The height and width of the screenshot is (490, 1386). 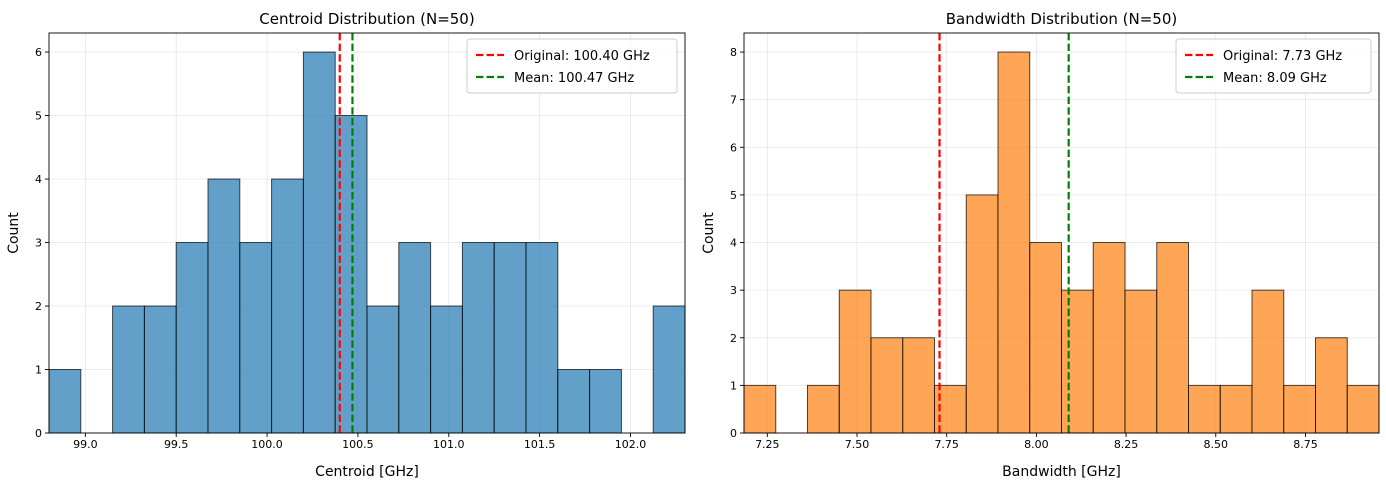 I want to click on y-axis-ticks: 0 1 2 3 4 5 6 7 8, so click(x=737, y=243).